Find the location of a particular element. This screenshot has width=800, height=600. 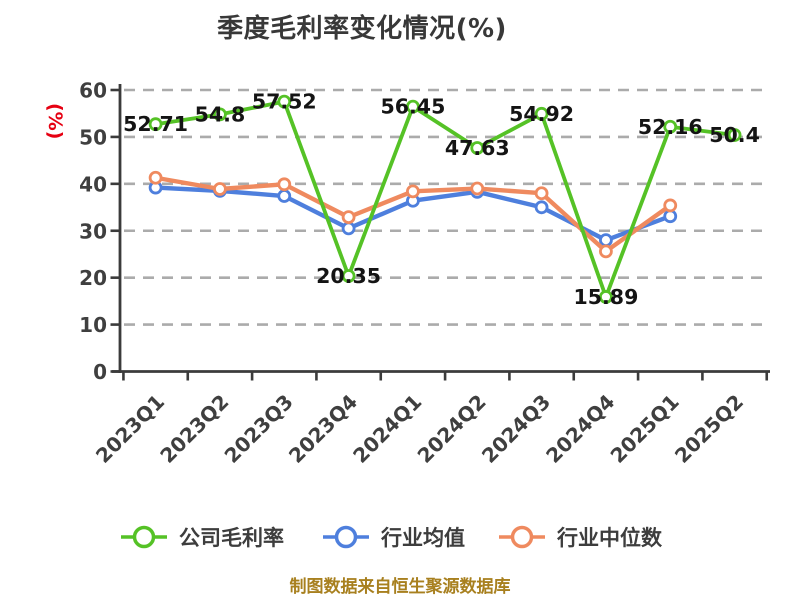

legend-marker-industry-average is located at coordinates (346, 537).